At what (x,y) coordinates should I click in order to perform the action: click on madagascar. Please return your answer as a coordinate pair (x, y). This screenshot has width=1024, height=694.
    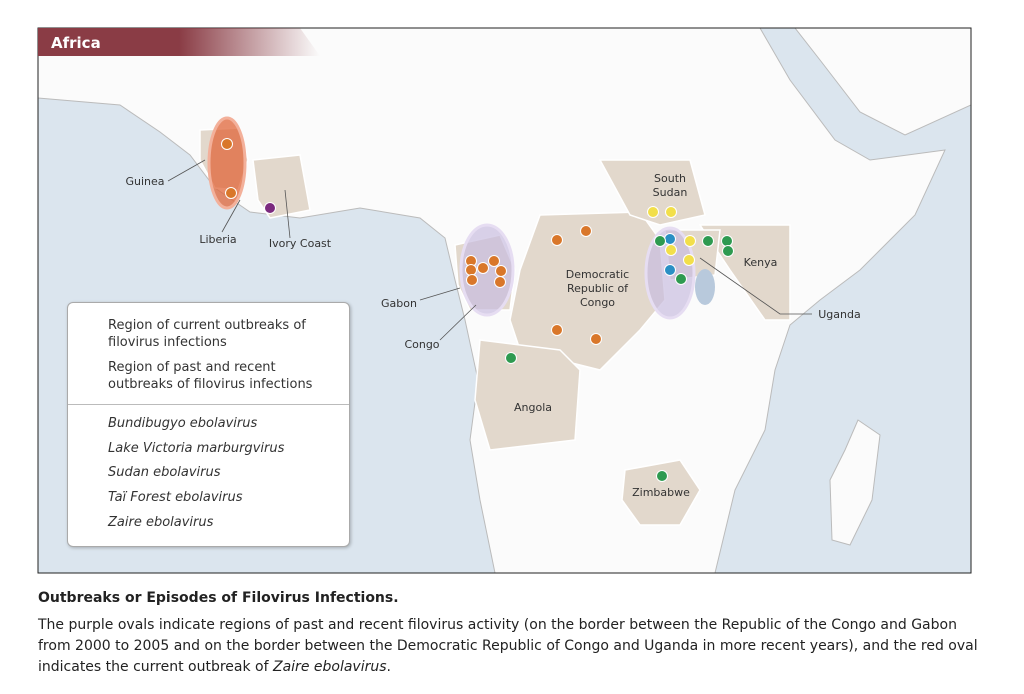
    Looking at the image, I should click on (855, 482).